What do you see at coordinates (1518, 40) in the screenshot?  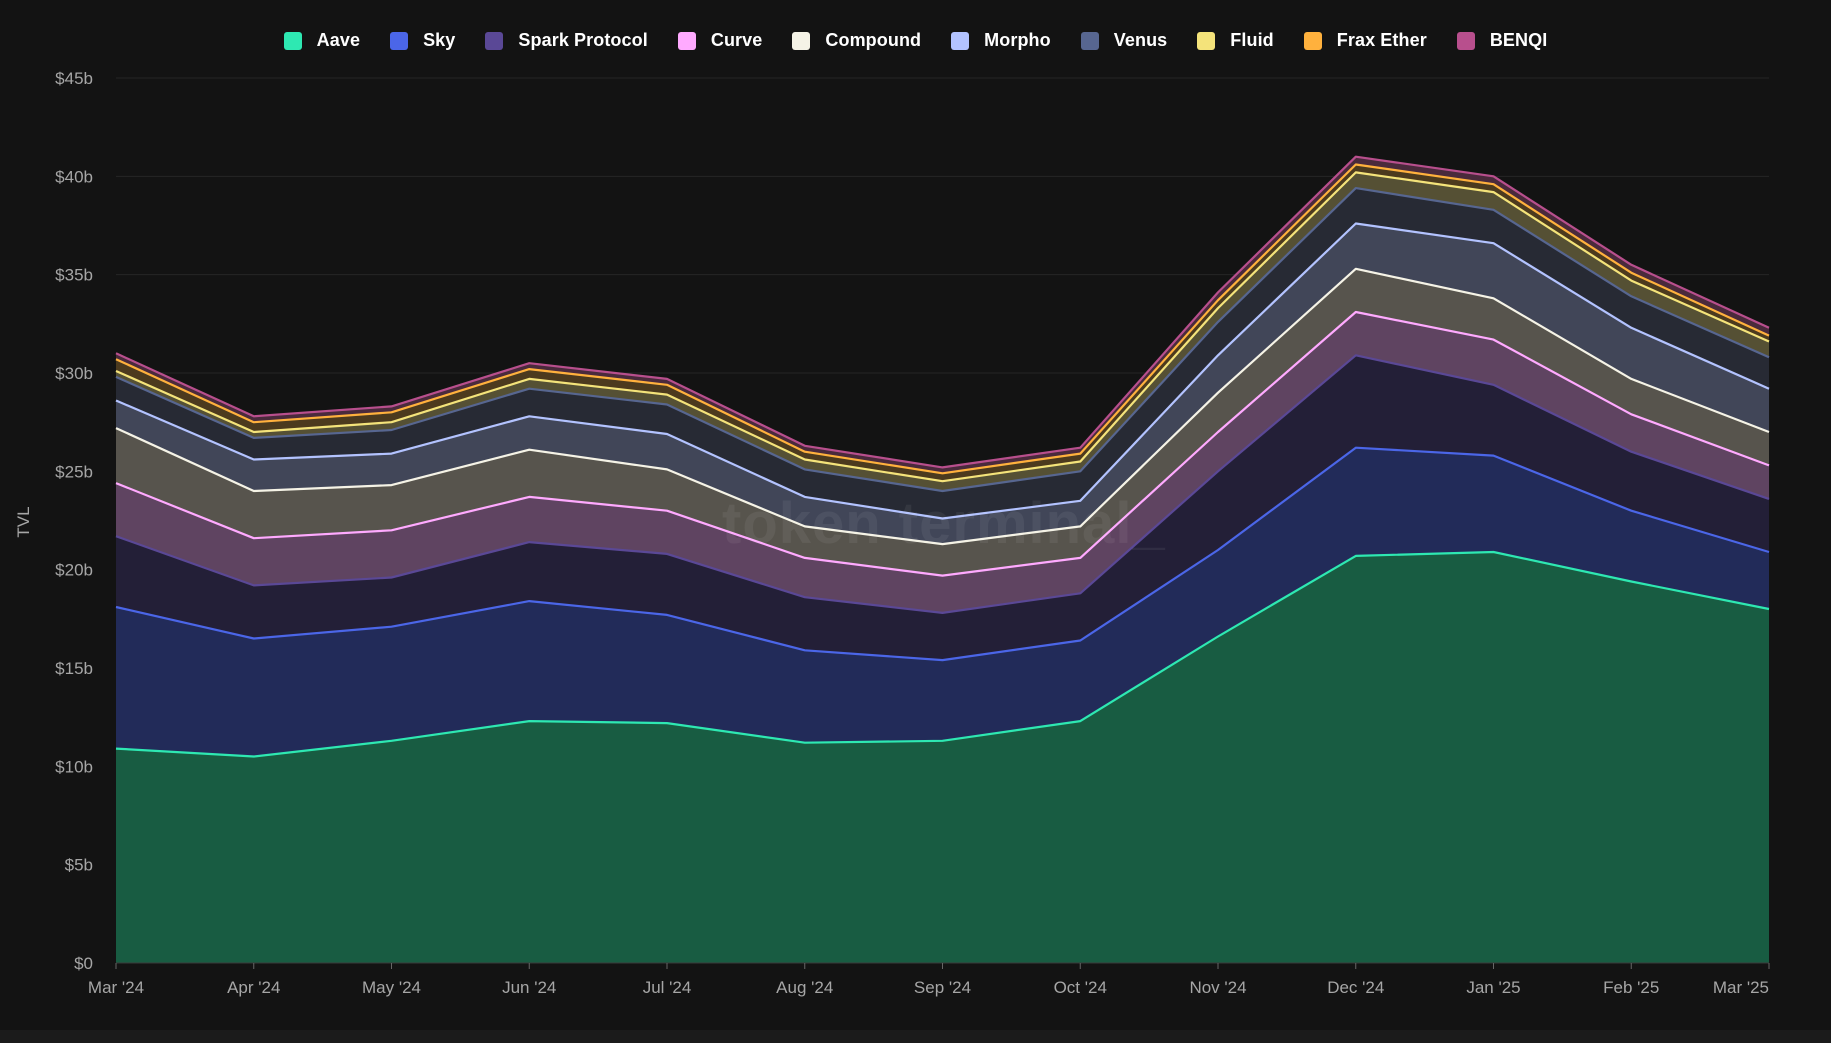 I see `legend-label: BENQI` at bounding box center [1518, 40].